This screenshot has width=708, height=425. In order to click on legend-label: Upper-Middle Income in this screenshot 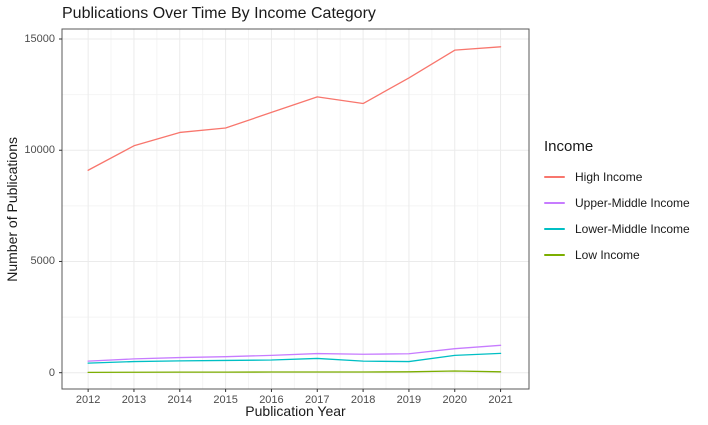, I will do `click(632, 203)`.